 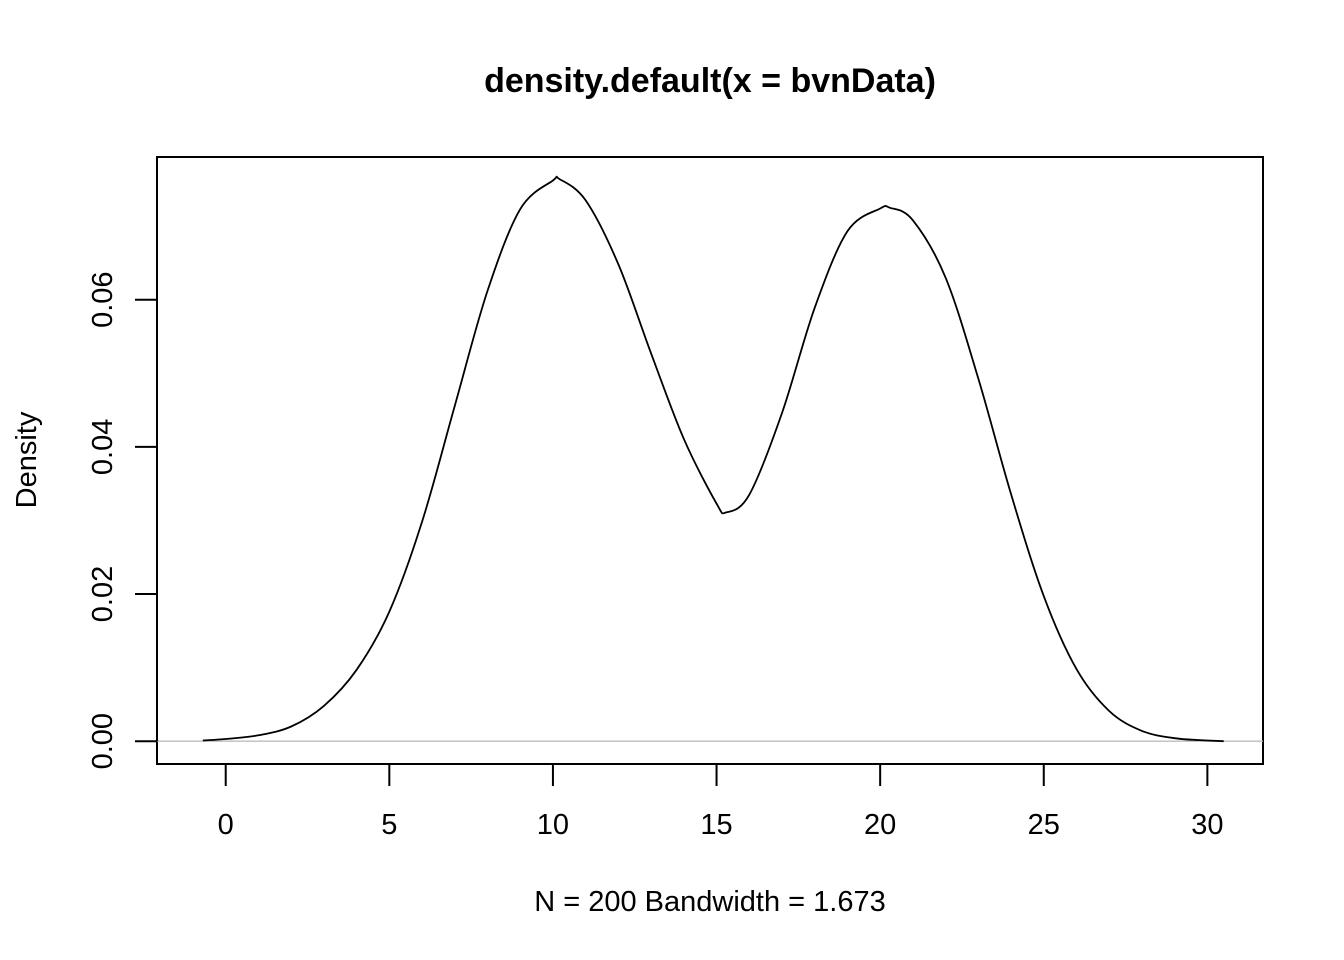 I want to click on y-tick-label: 0.04, so click(x=103, y=447).